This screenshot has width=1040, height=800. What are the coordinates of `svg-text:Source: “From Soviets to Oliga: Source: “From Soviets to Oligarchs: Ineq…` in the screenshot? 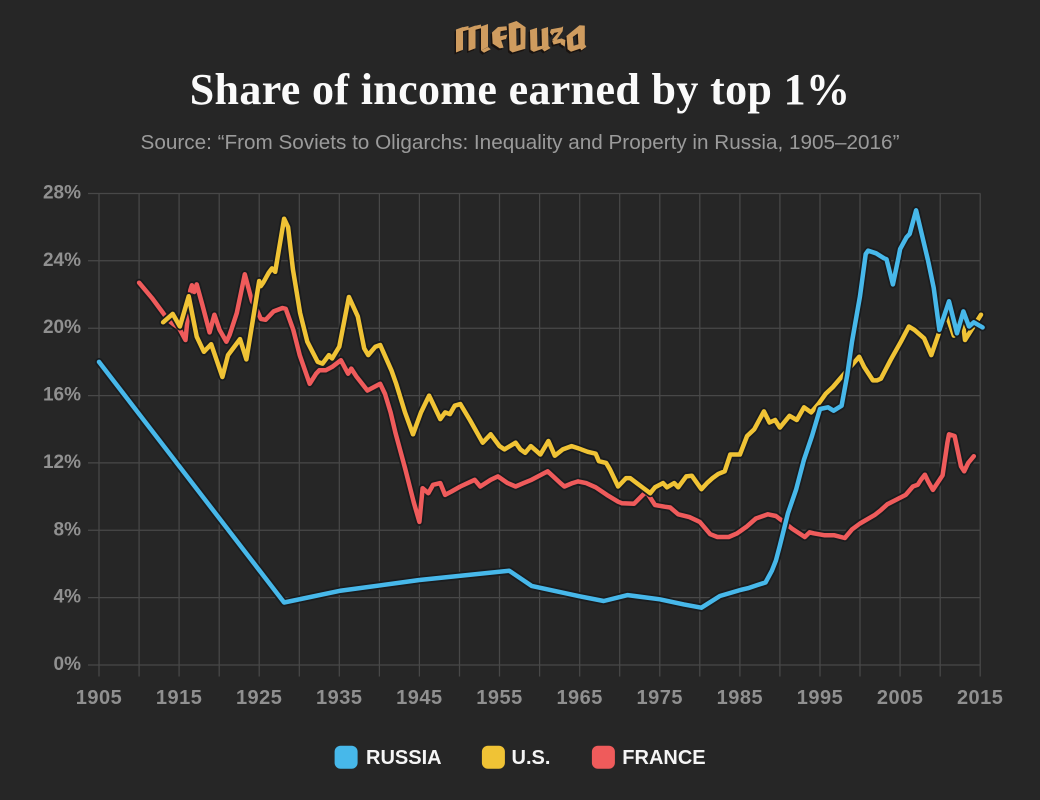 It's located at (520, 142).